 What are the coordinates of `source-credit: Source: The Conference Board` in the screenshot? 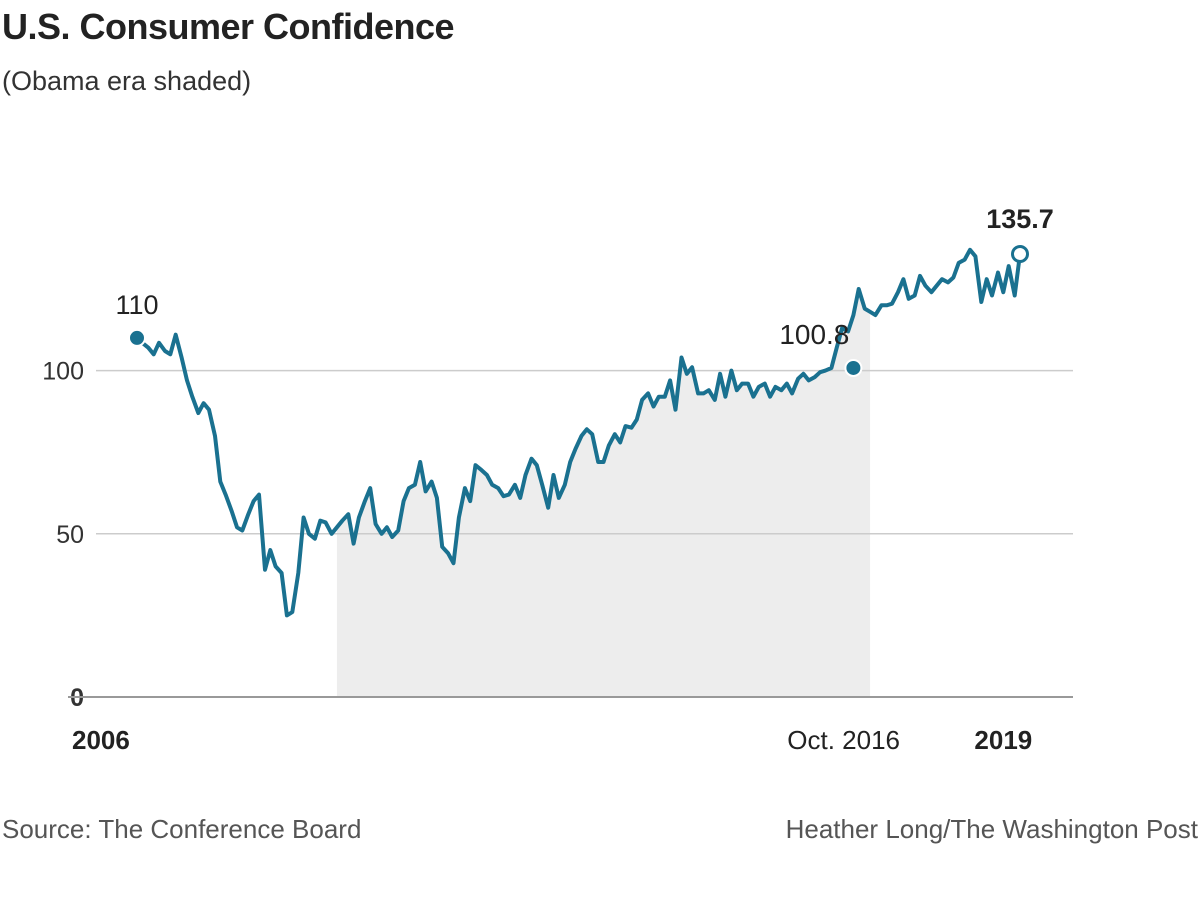 It's located at (182, 829).